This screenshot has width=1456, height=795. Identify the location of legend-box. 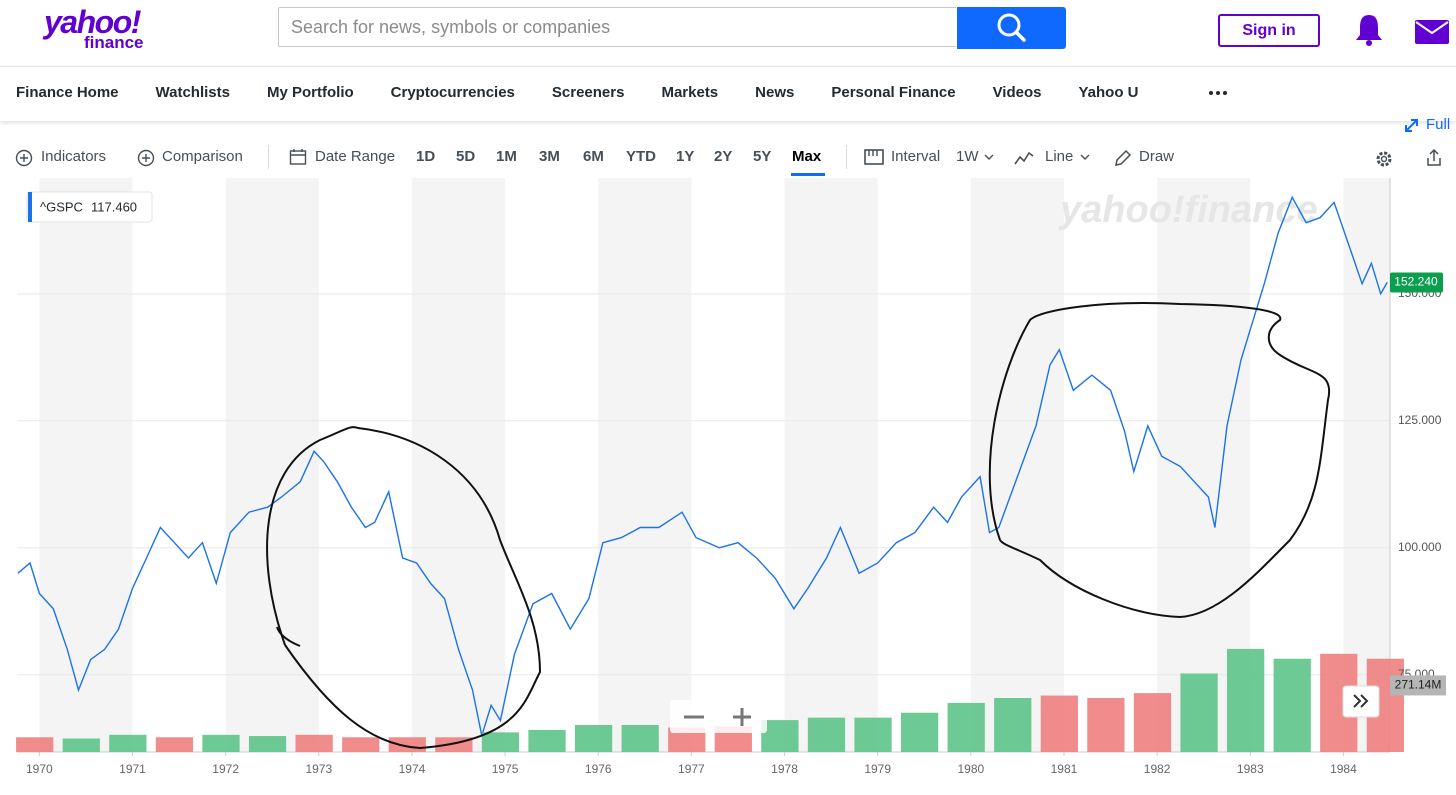
(89, 207).